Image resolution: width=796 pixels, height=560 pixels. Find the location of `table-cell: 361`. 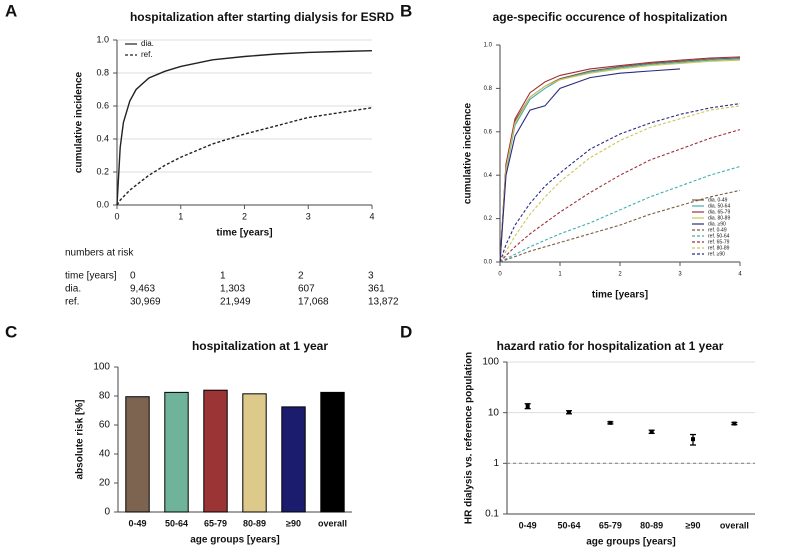

table-cell: 361 is located at coordinates (376, 289).